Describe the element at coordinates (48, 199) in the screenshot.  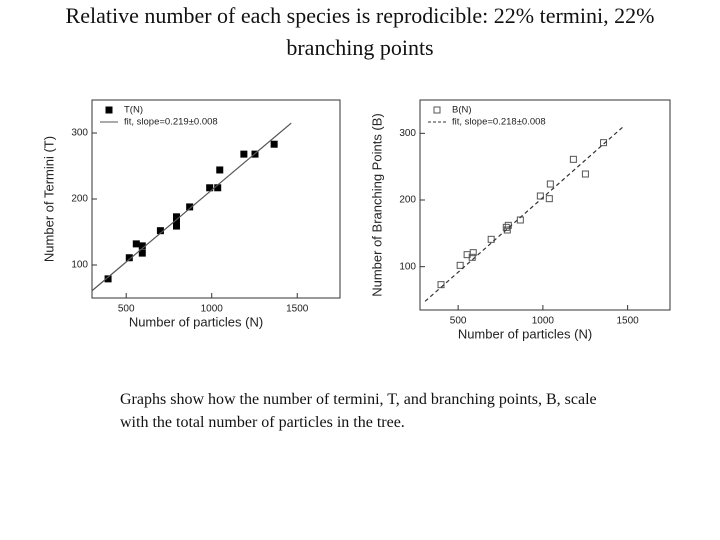
I see `y-axis-label: Number of Termini (T)` at that location.